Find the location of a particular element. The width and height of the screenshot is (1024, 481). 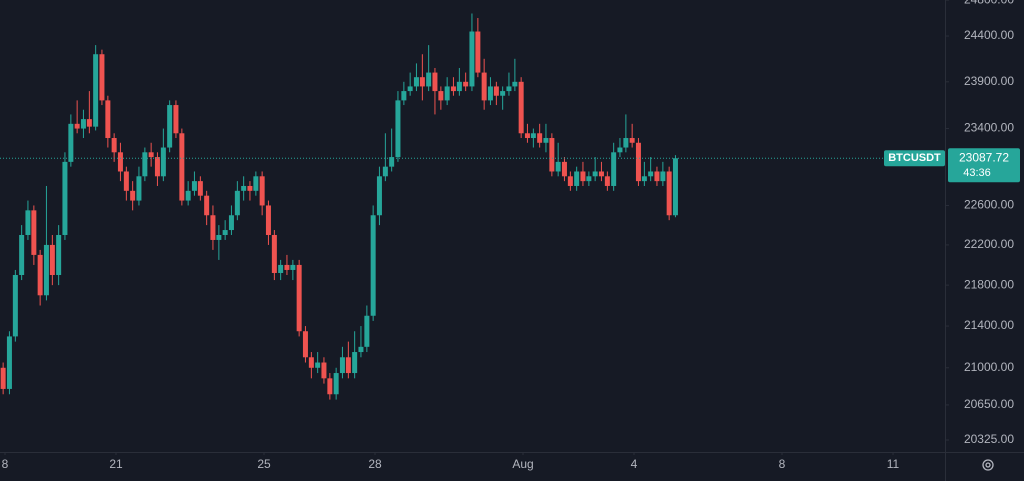

symbol-label: BTCUSDT is located at coordinates (914, 158).